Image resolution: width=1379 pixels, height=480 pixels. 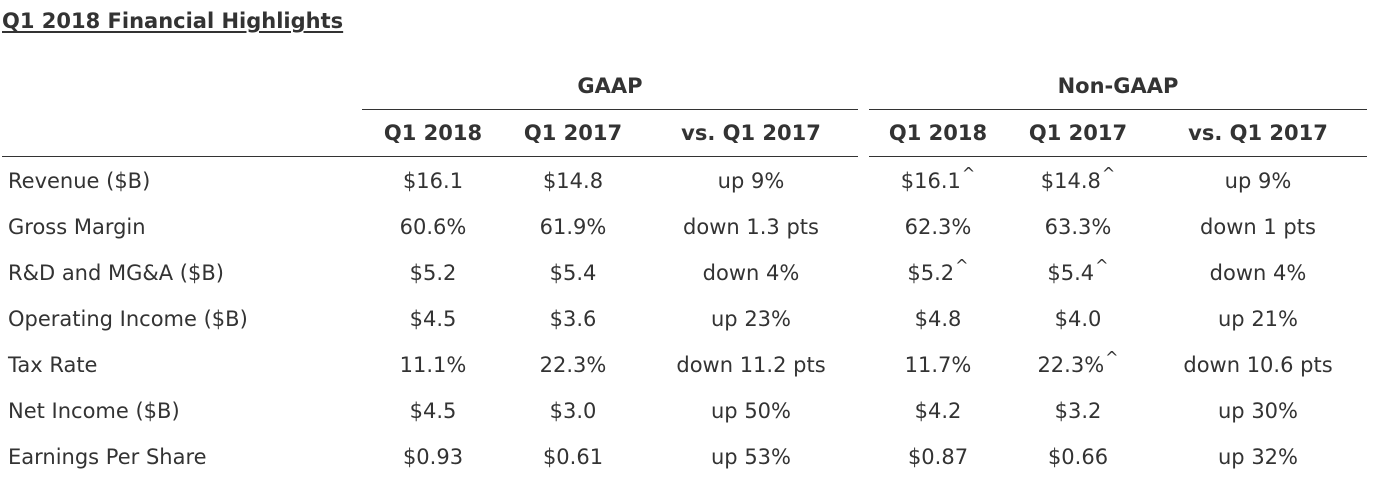 I want to click on table-cell: up 53%, so click(x=751, y=457).